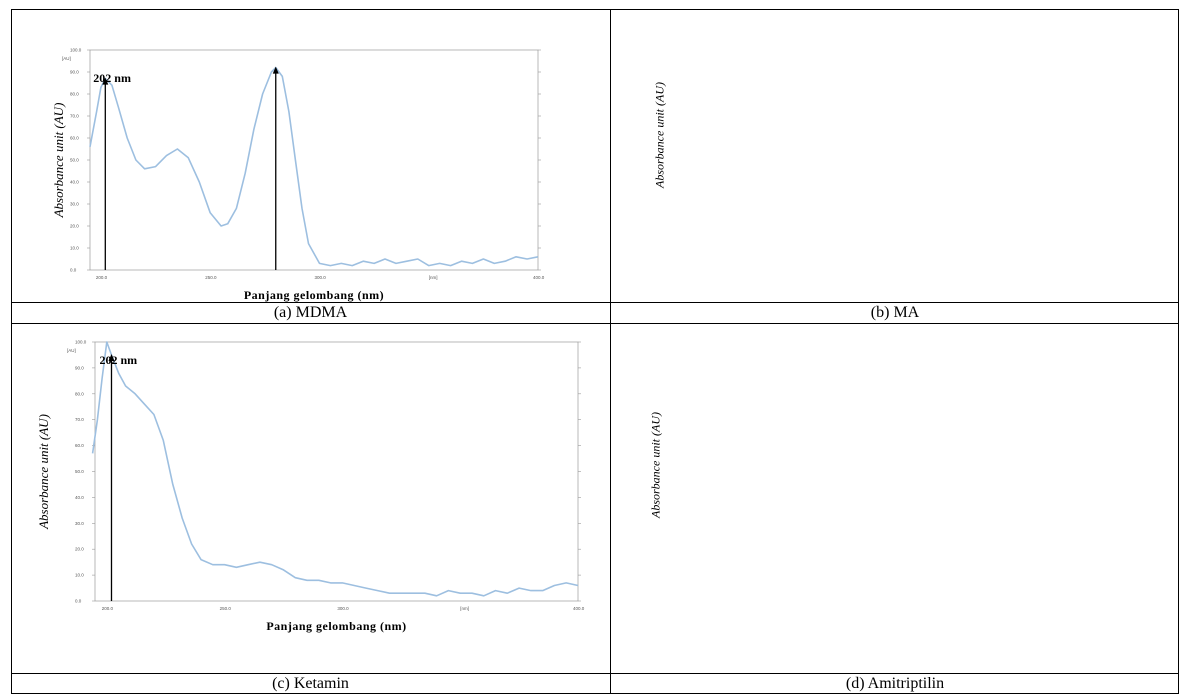 The height and width of the screenshot is (698, 1190). I want to click on caption-d: (d) Amitriptilin, so click(895, 683).